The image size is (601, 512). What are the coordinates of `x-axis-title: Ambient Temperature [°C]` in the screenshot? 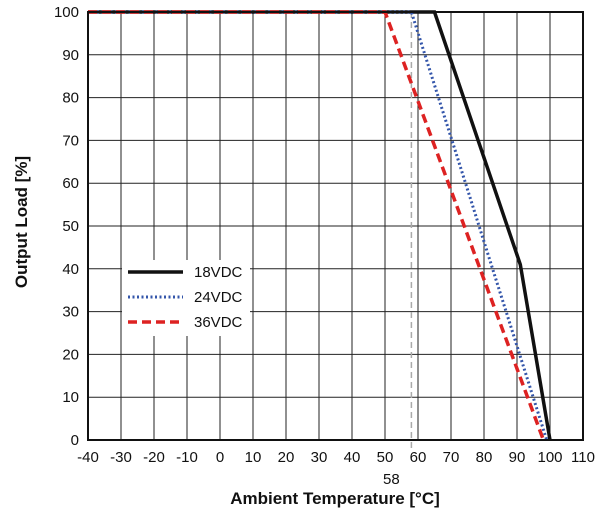 It's located at (335, 498).